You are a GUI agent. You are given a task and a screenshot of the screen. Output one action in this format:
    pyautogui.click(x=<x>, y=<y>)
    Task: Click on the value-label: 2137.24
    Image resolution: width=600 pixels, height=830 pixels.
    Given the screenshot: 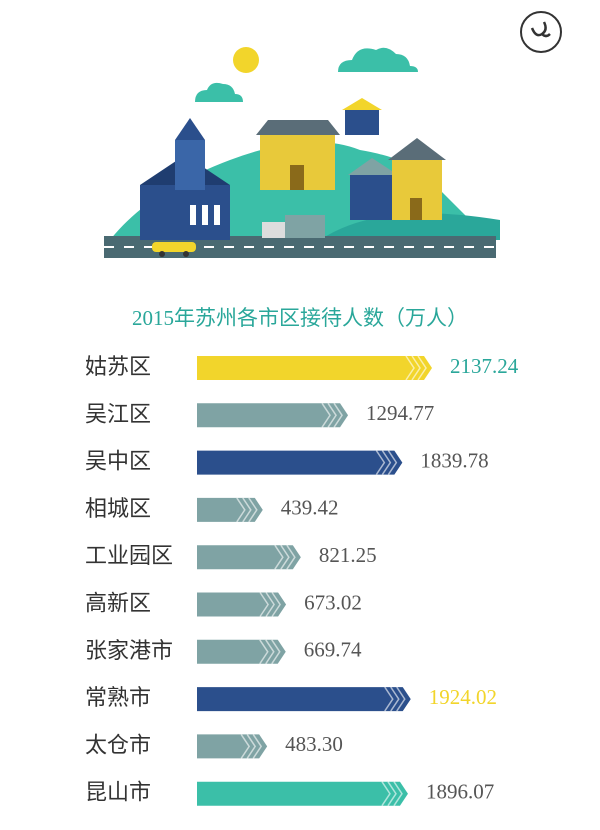 What is the action you would take?
    pyautogui.click(x=484, y=366)
    